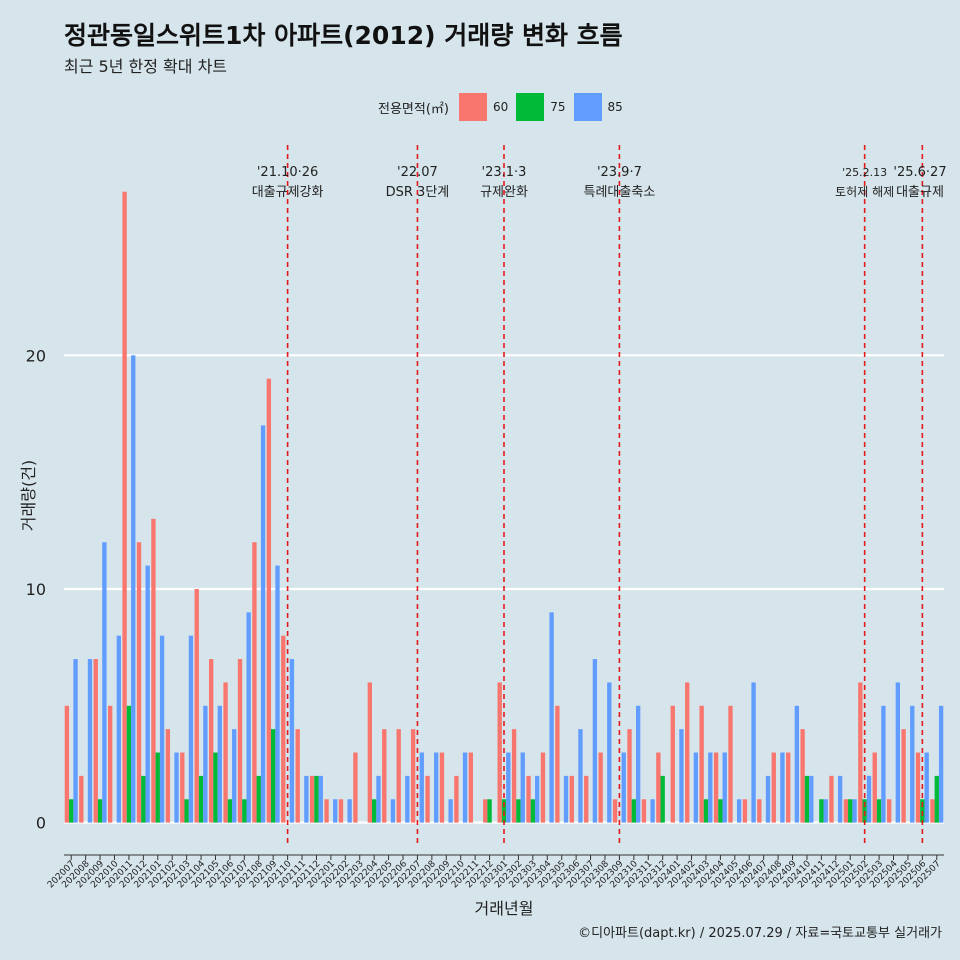  What do you see at coordinates (418, 192) in the screenshot?
I see `event-label-1: DSR 3단계` at bounding box center [418, 192].